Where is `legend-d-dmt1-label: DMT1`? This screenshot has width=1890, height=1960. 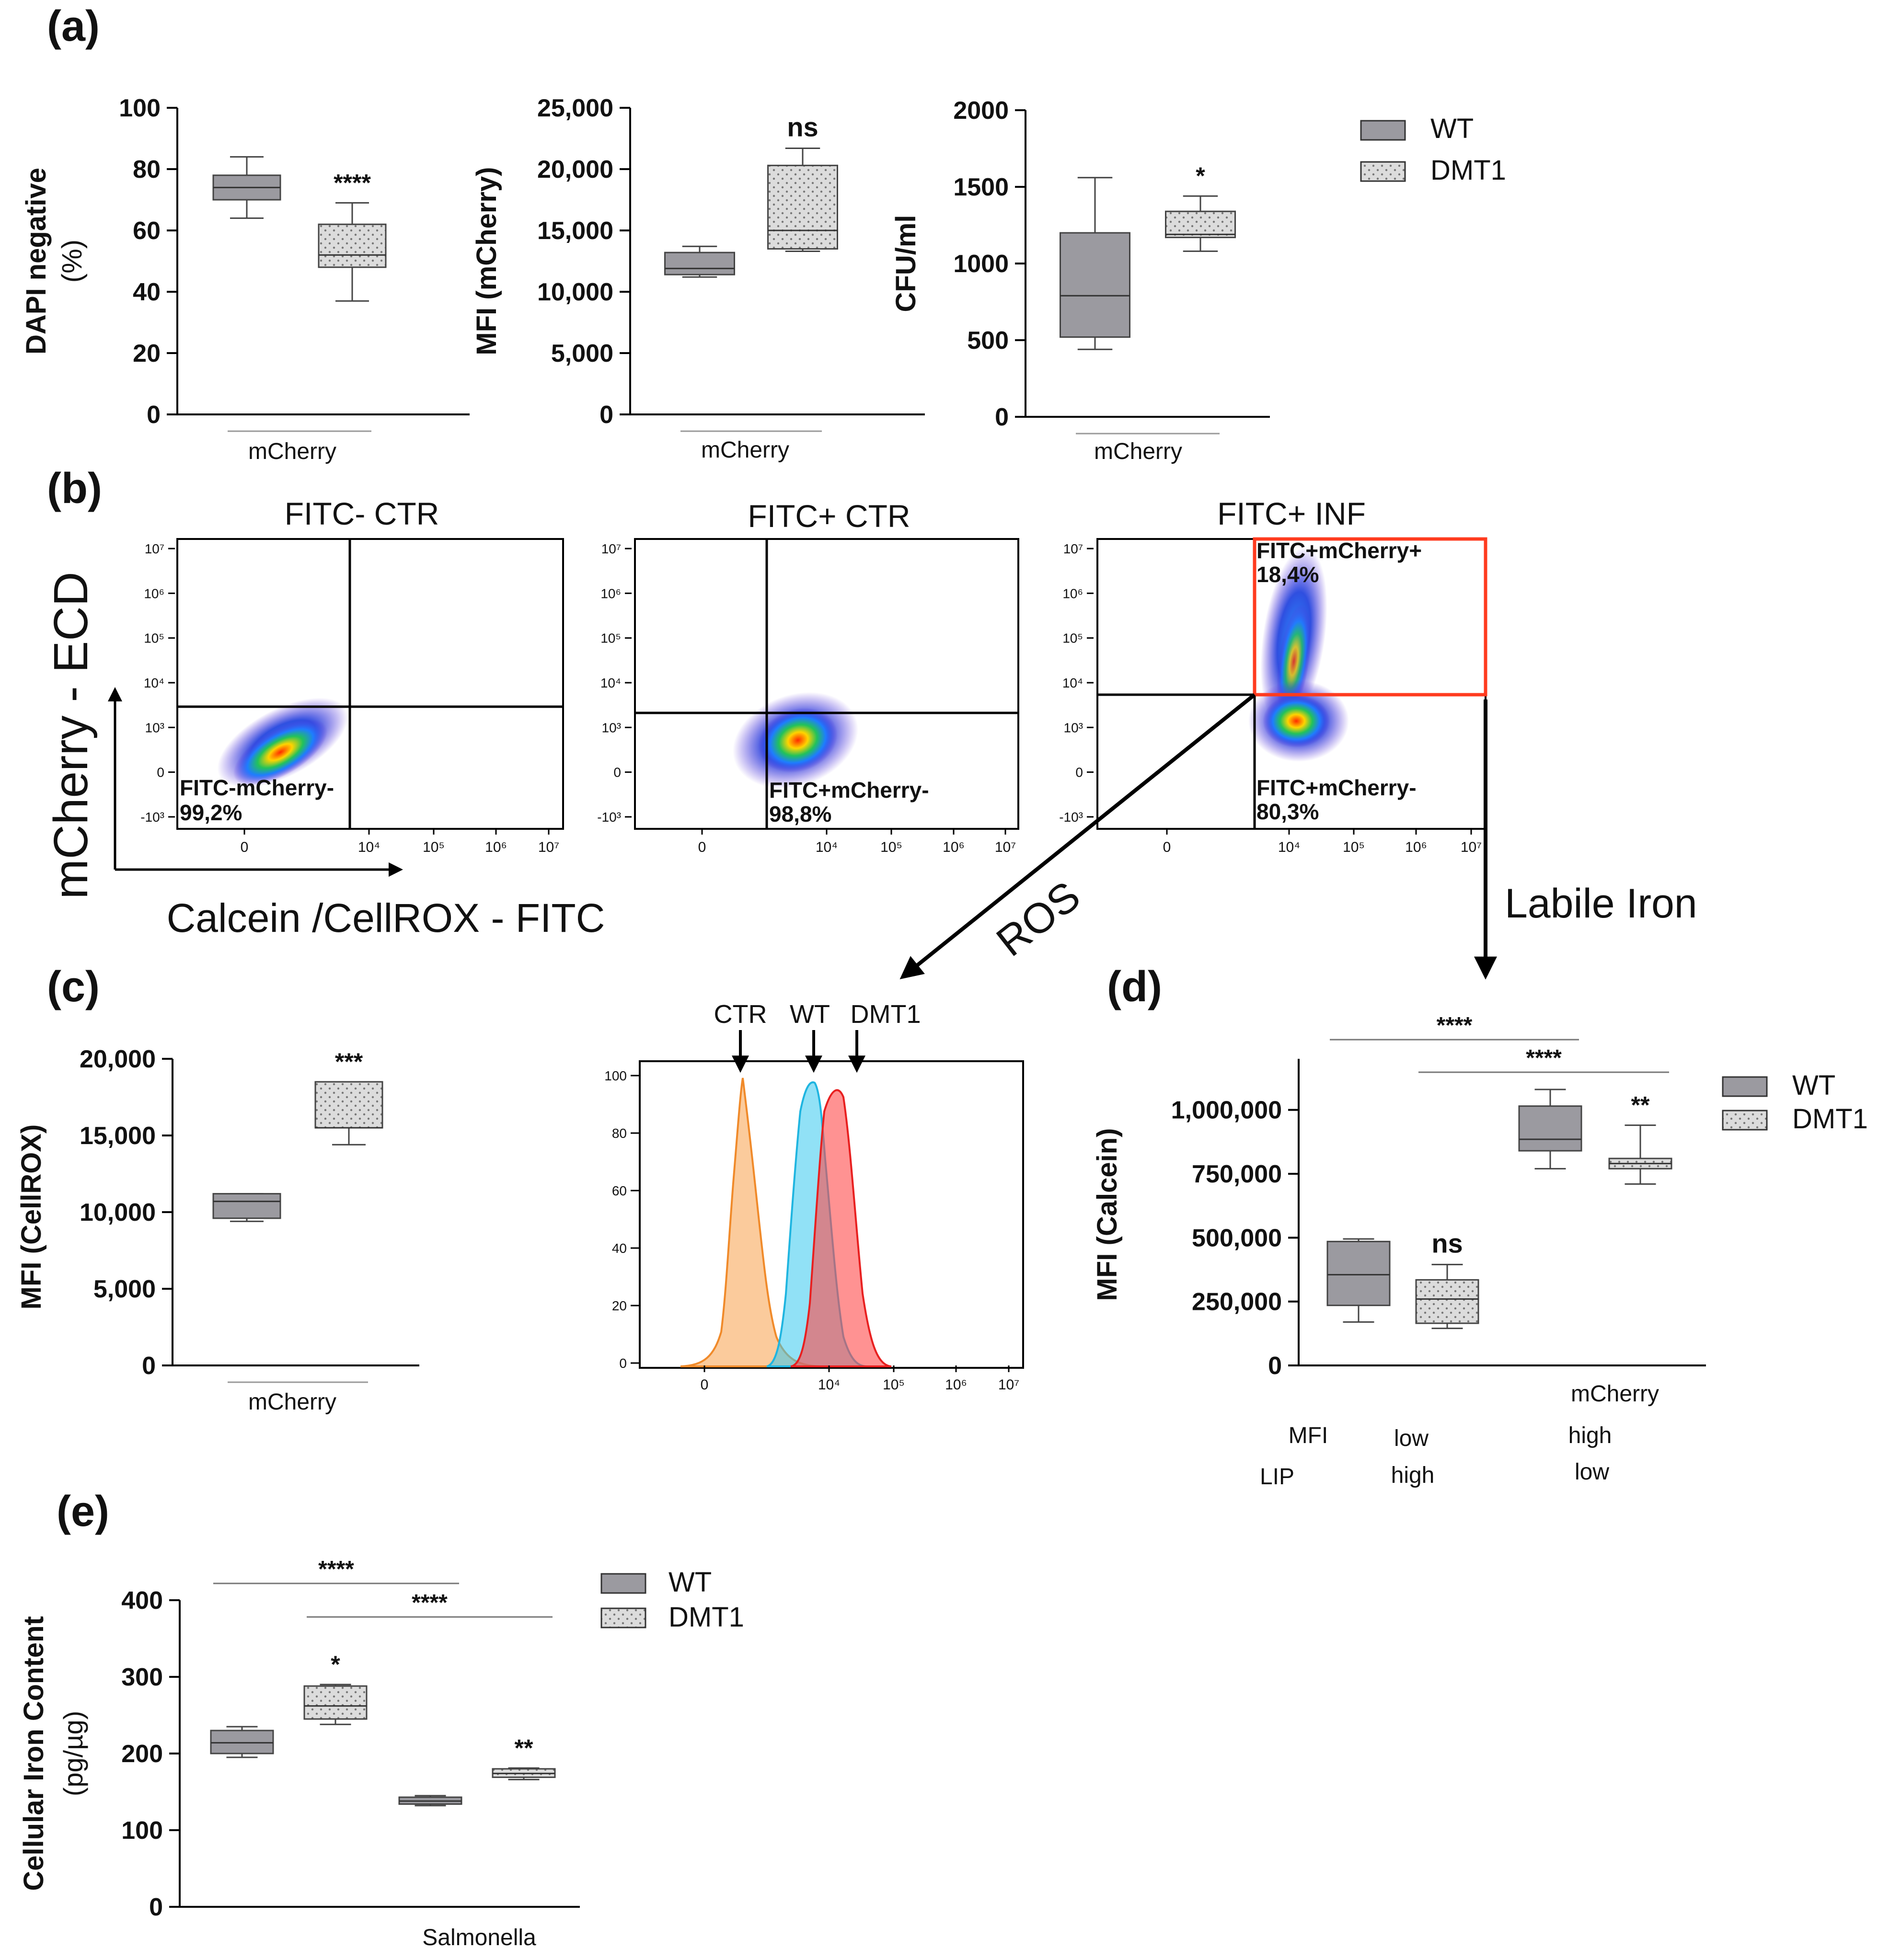
legend-d-dmt1-label: DMT1 is located at coordinates (1830, 1119).